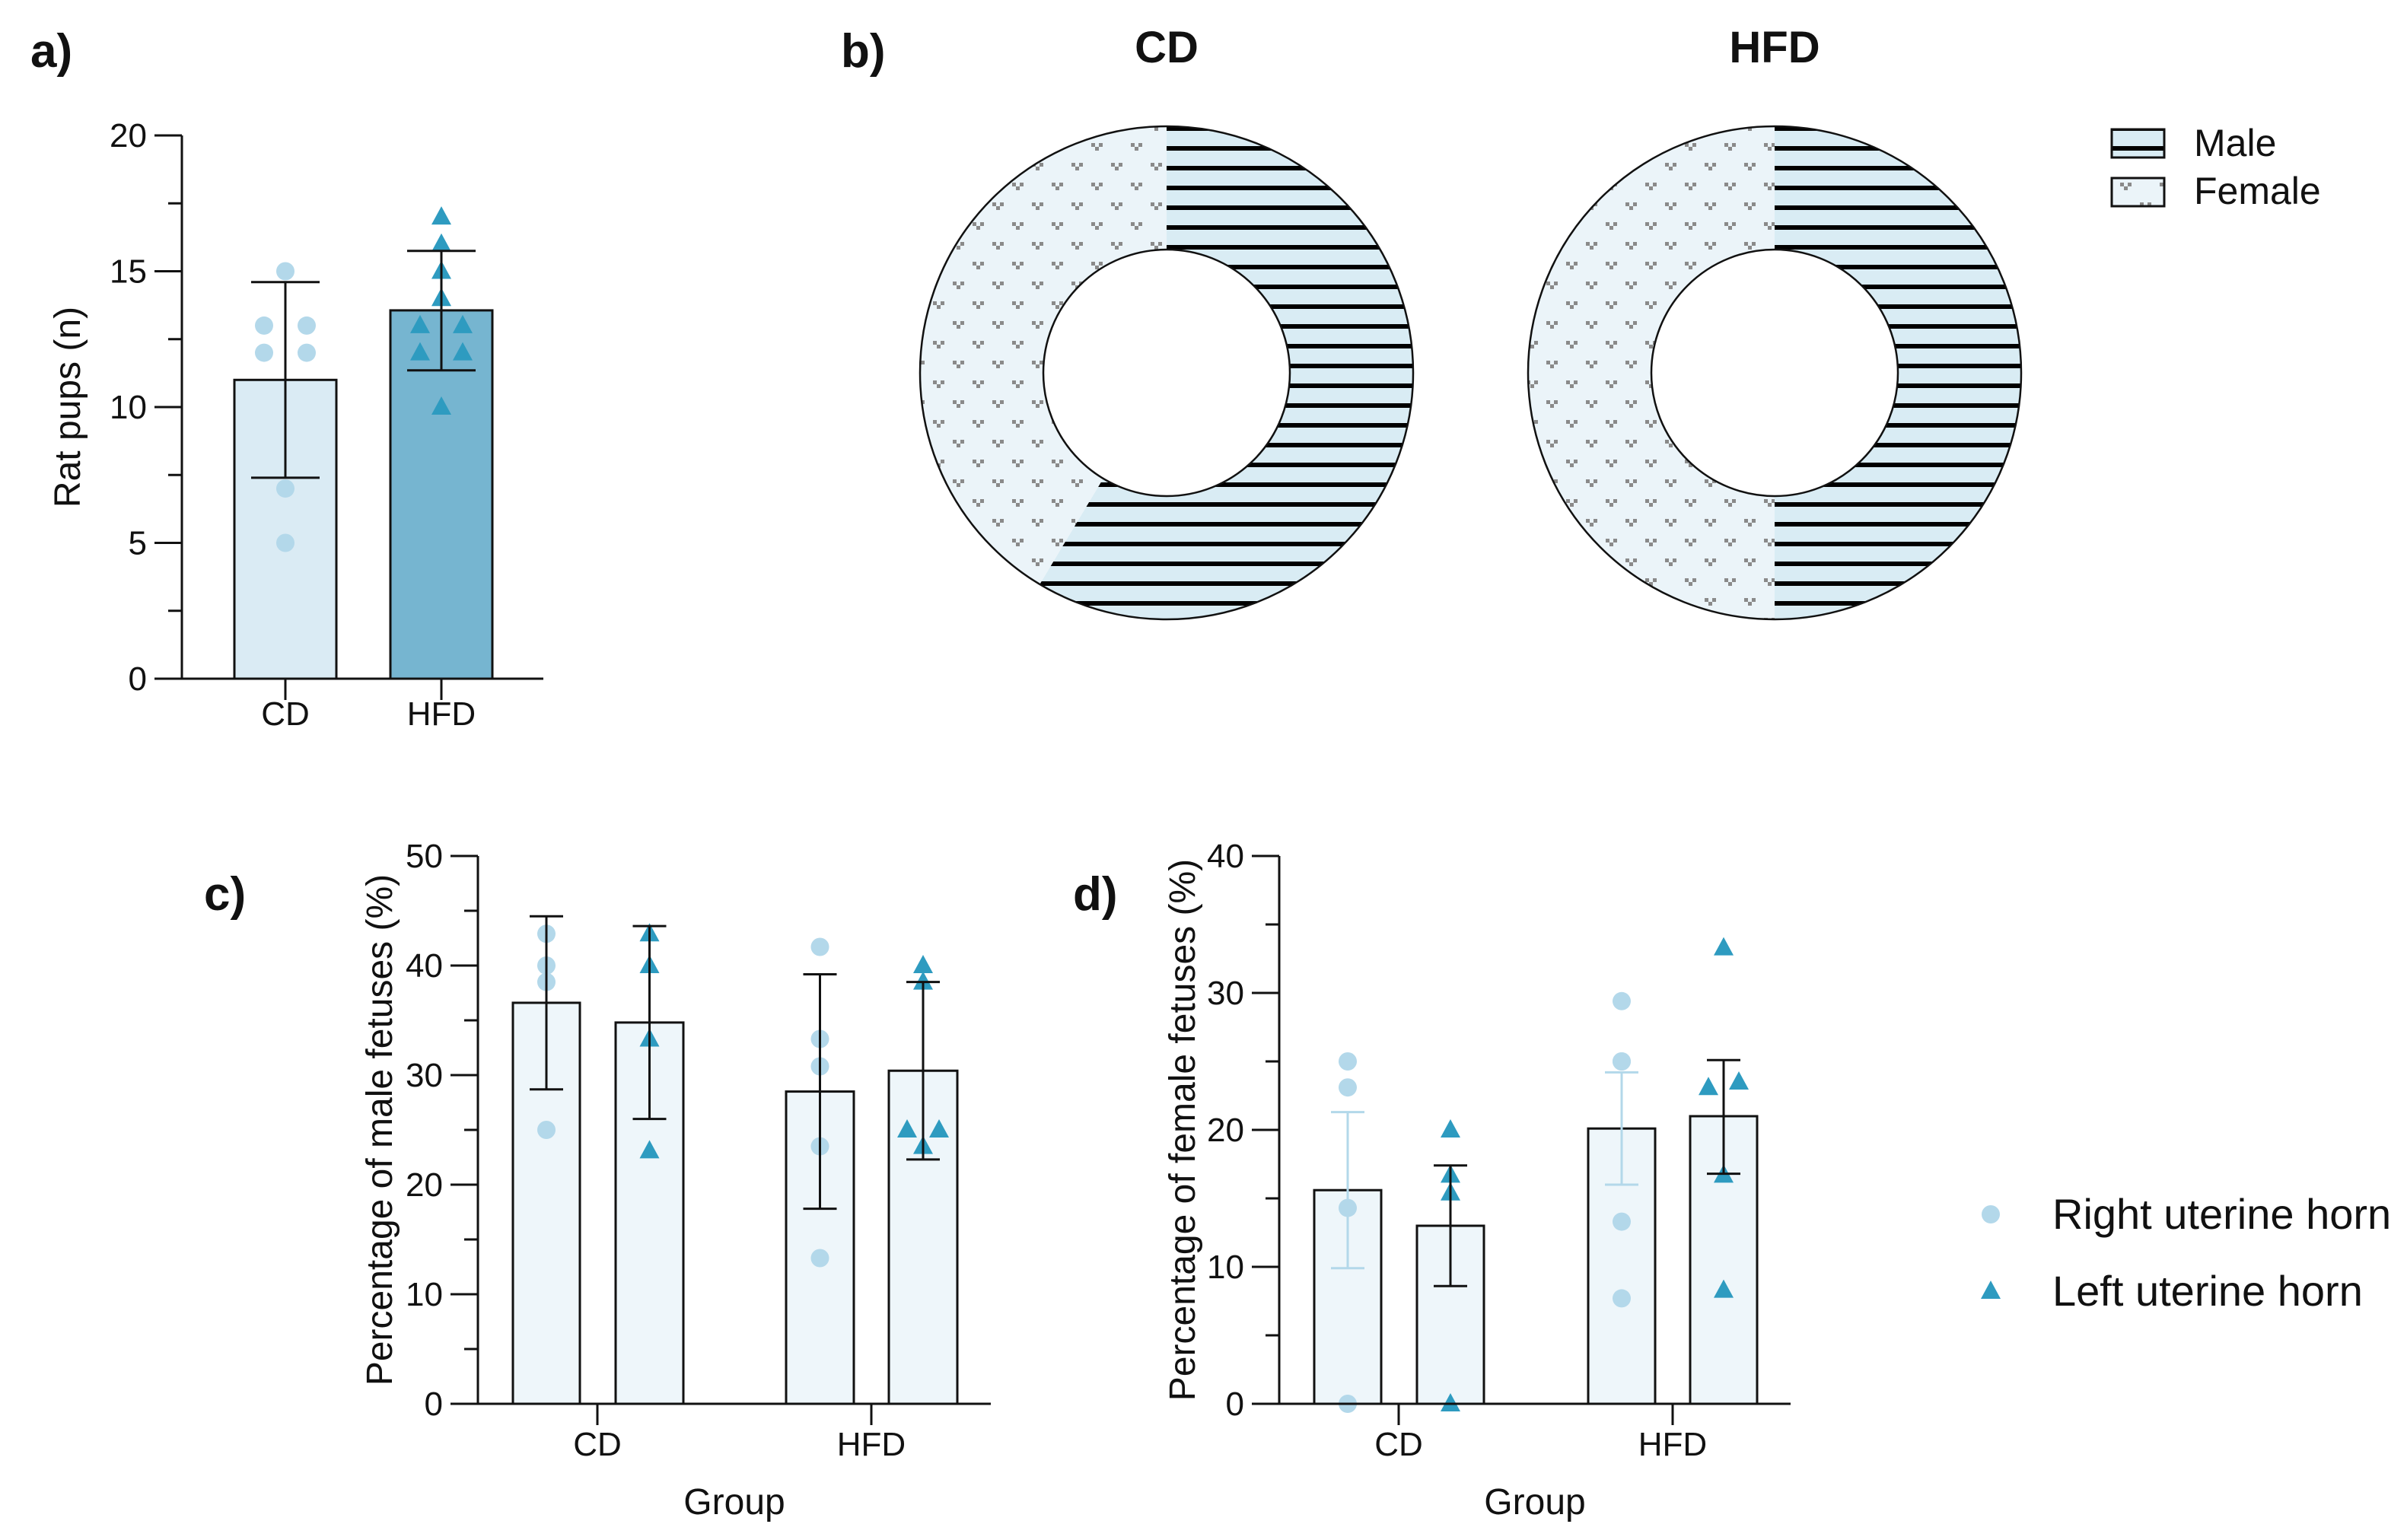  What do you see at coordinates (128, 272) in the screenshot?
I see `y-tick-label: 15` at bounding box center [128, 272].